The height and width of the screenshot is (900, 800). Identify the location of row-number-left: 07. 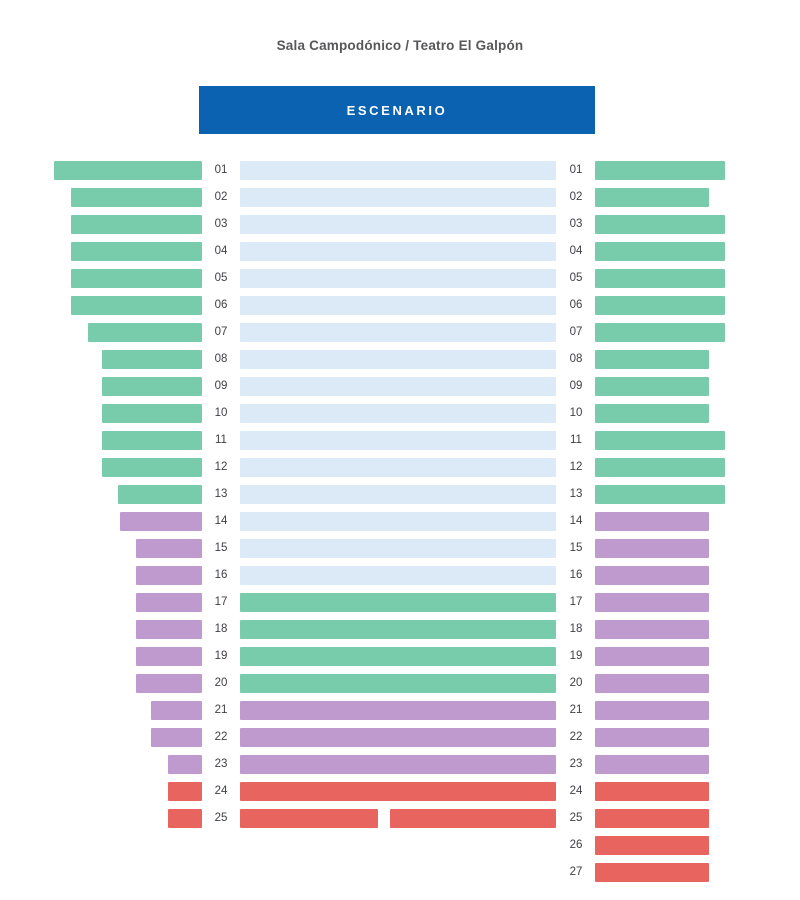
(221, 332).